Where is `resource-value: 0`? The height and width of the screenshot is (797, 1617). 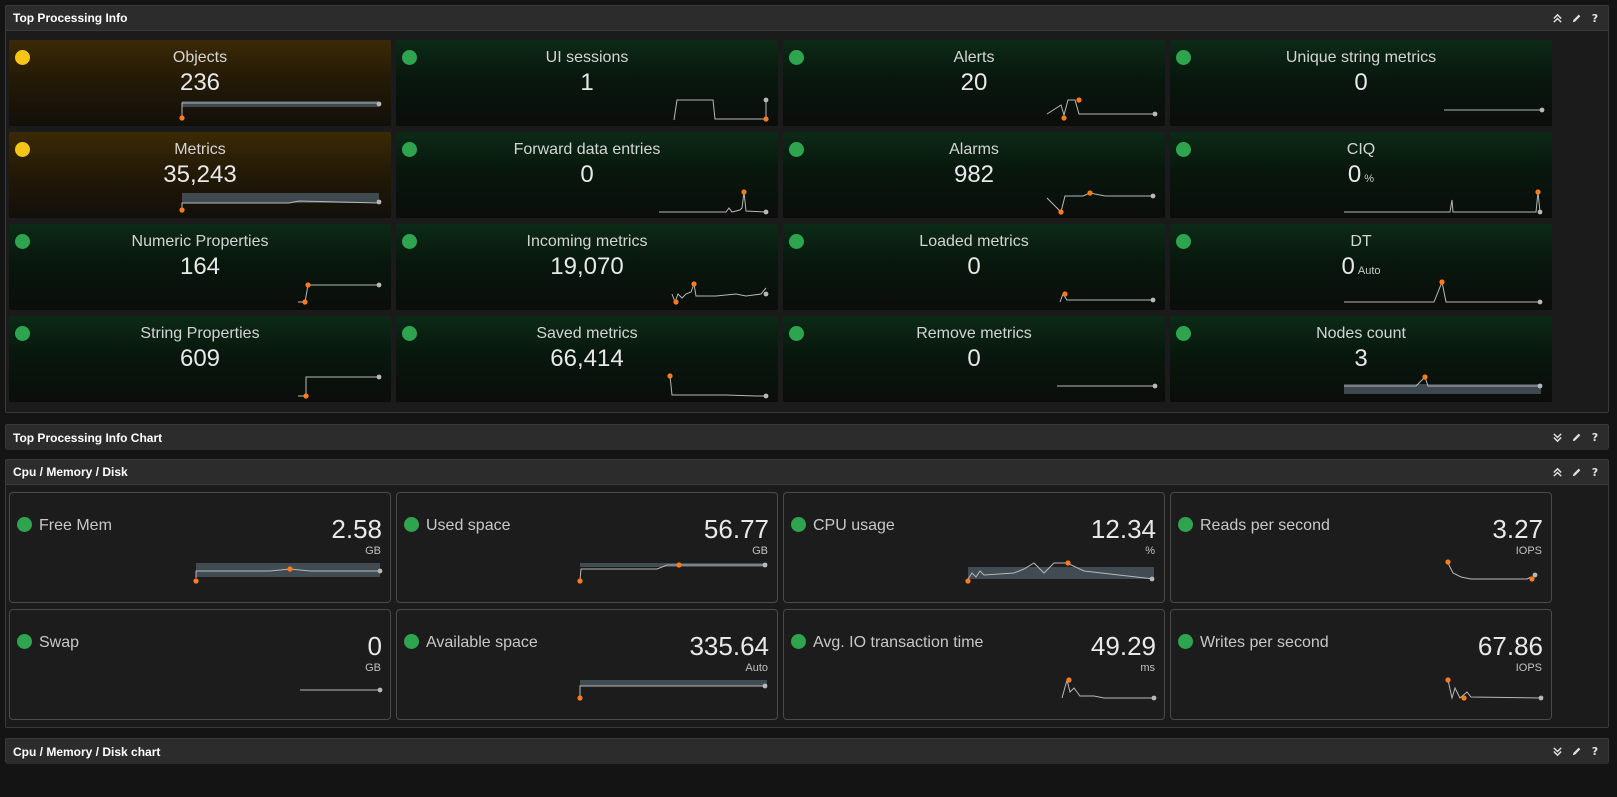
resource-value: 0 is located at coordinates (374, 646).